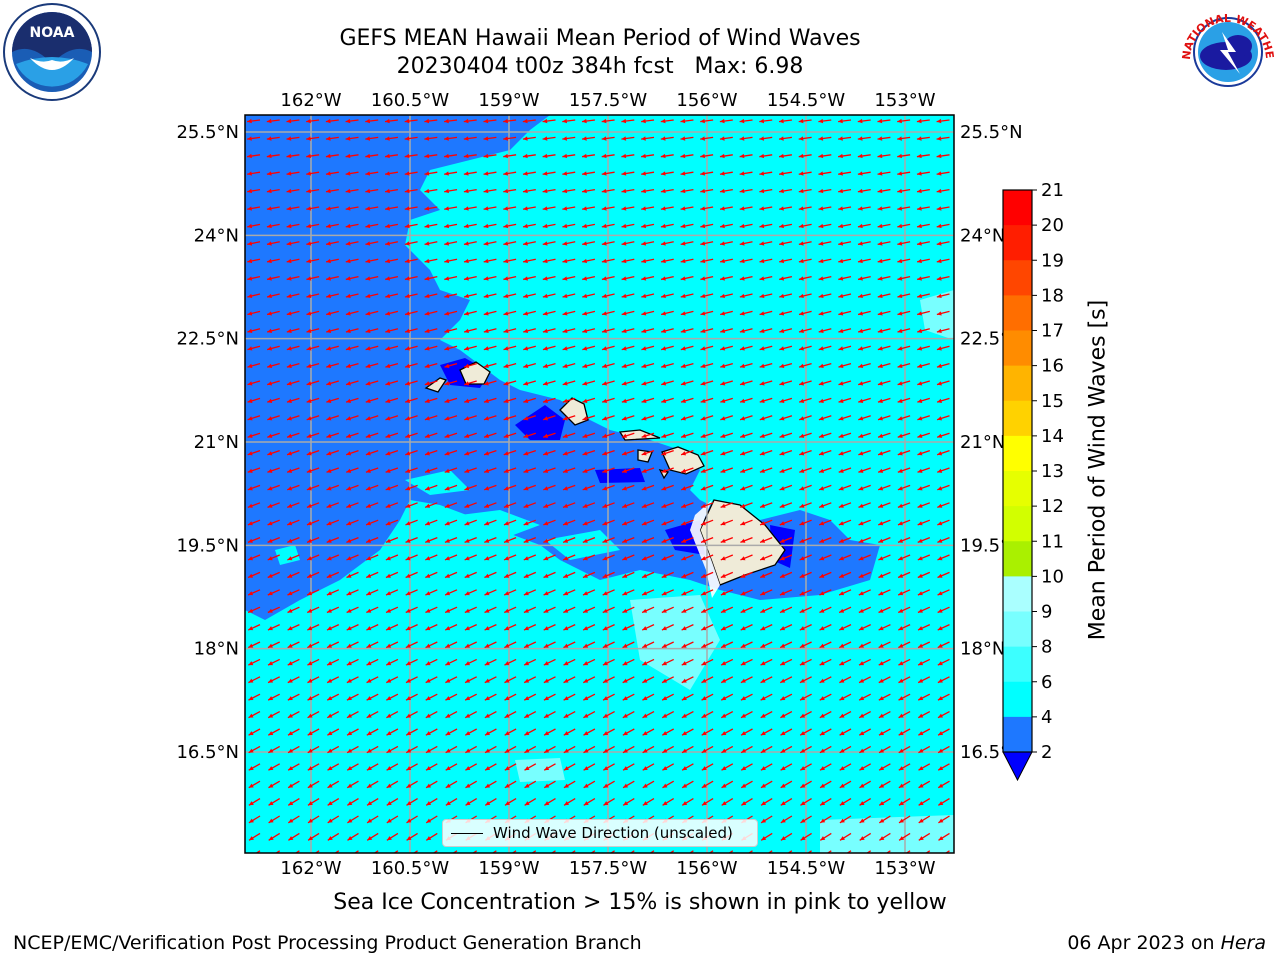 This screenshot has width=1280, height=960. I want to click on lat-tick-left: 22.5°N, so click(207, 339).